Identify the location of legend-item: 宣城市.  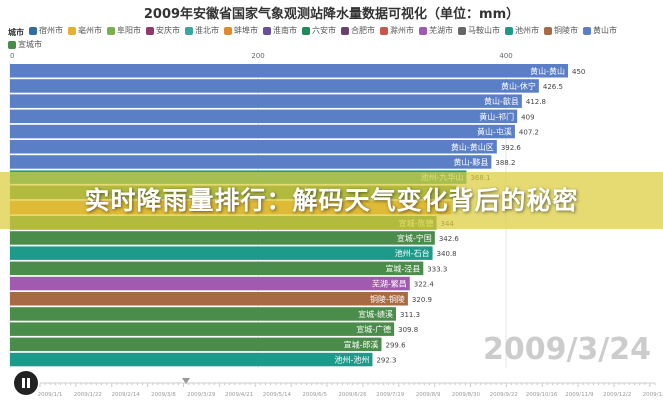
(25, 45).